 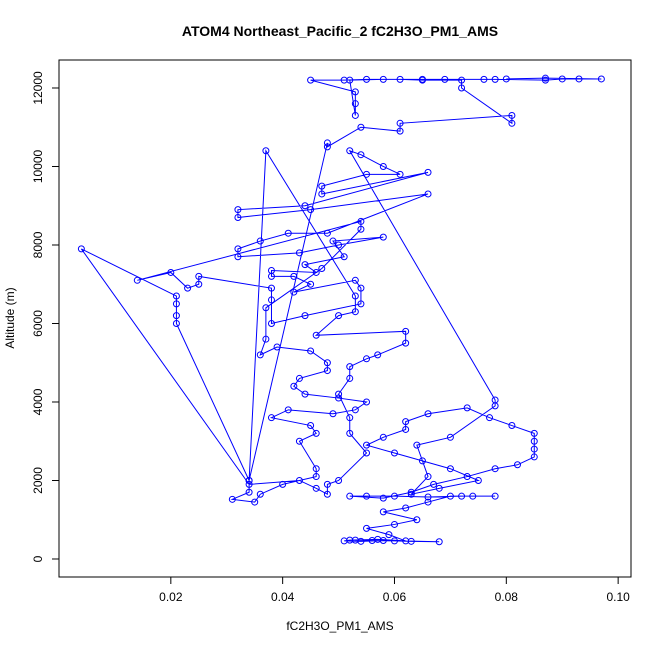 I want to click on x-tick-label: 0.08, so click(x=507, y=597).